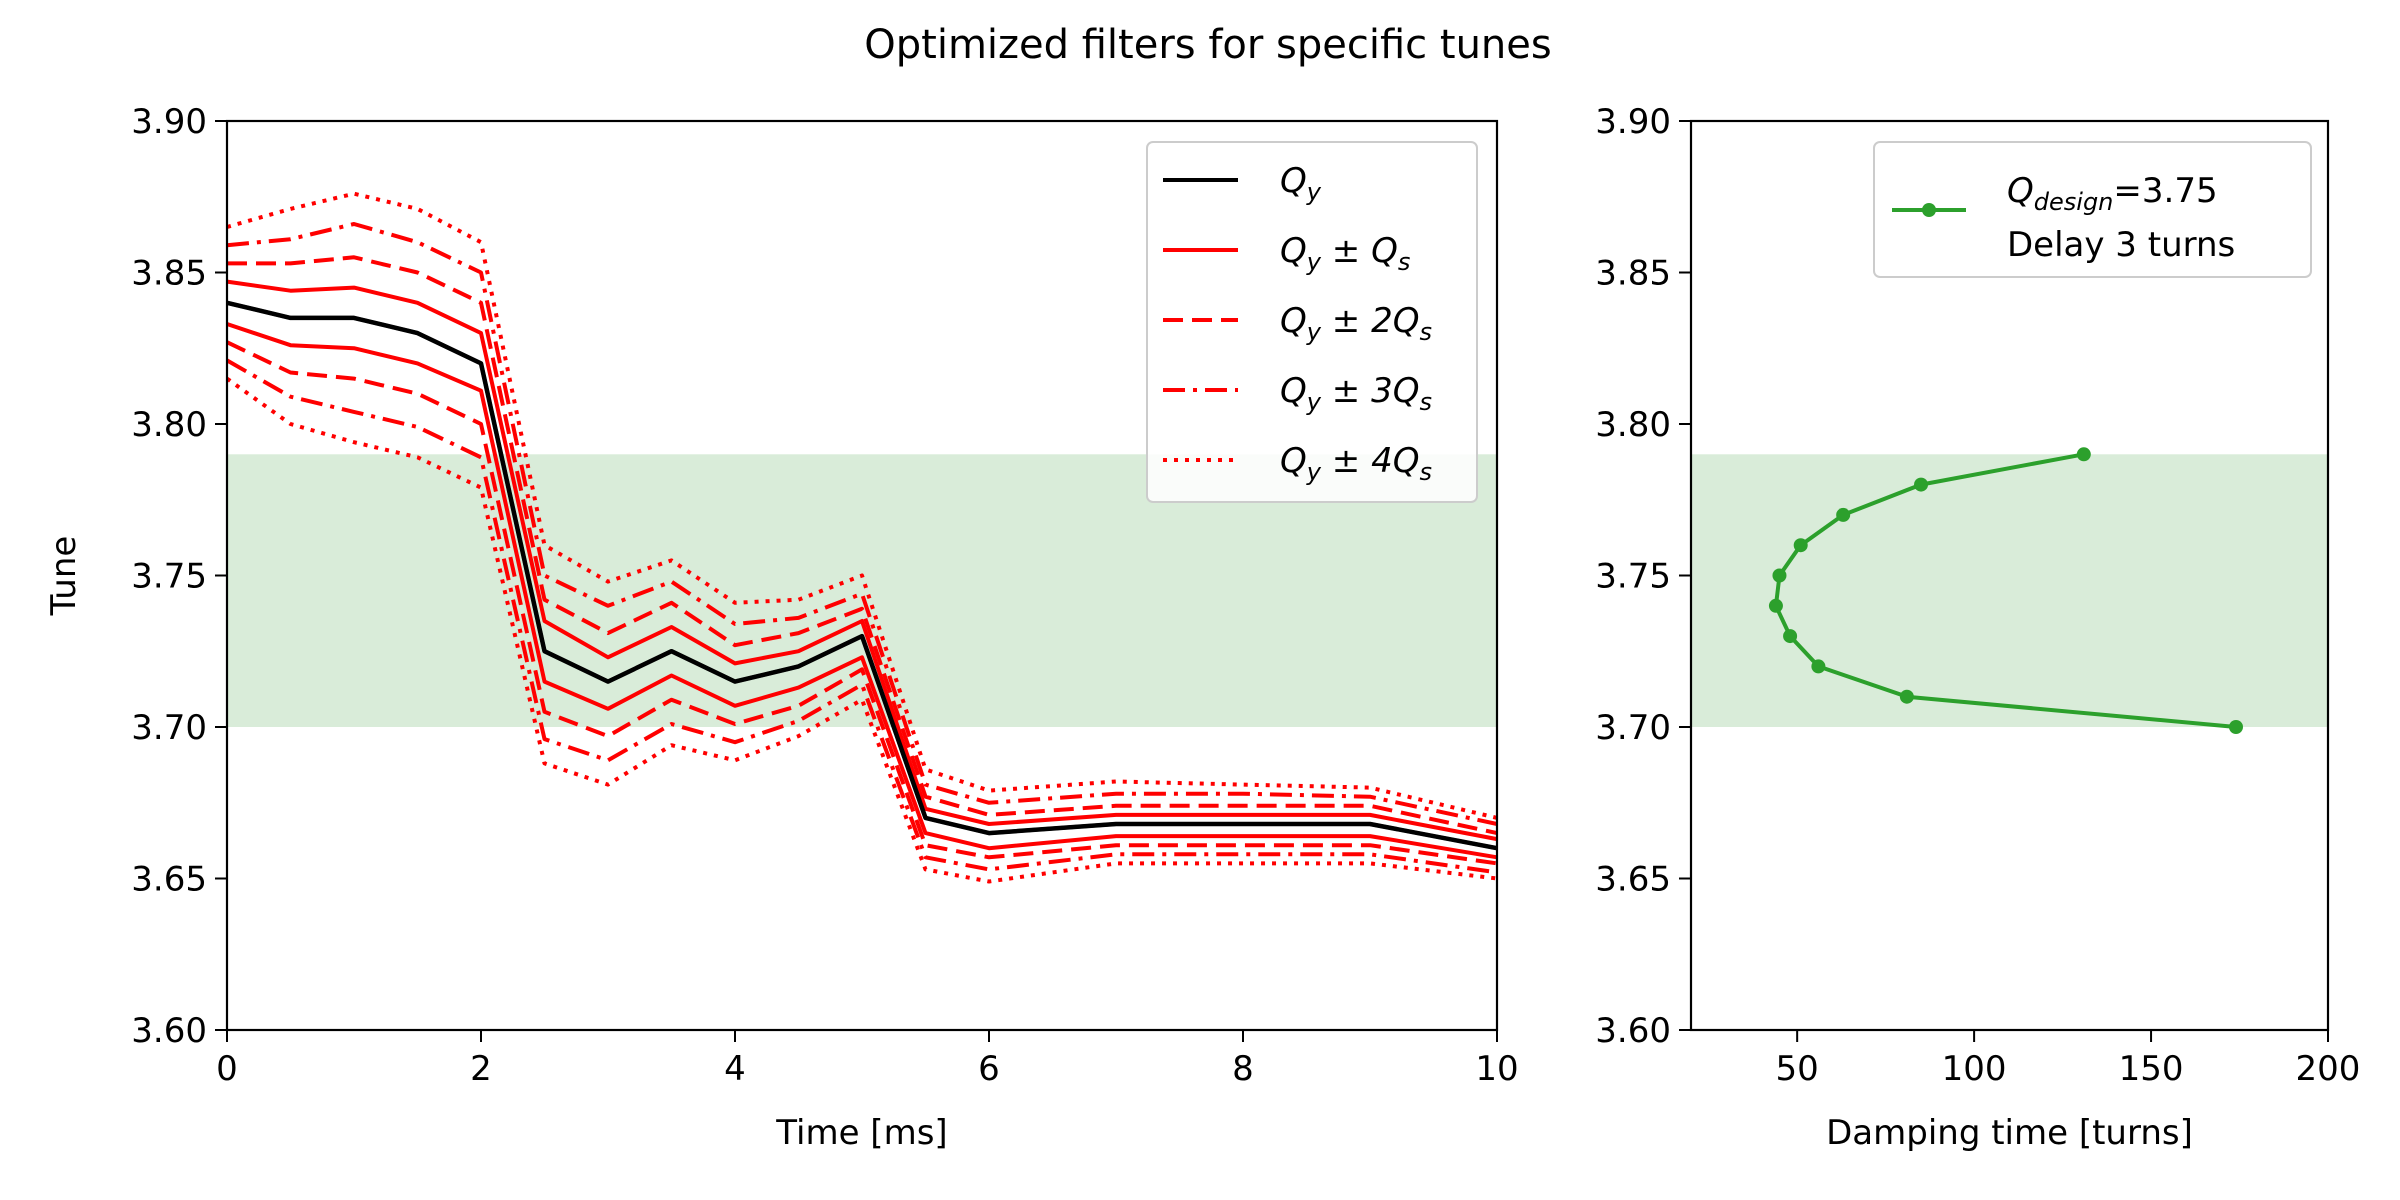 Image resolution: width=2400 pixels, height=1200 pixels. Describe the element at coordinates (2112, 193) in the screenshot. I see `legend-label-0: Qdesign=3.75` at that location.